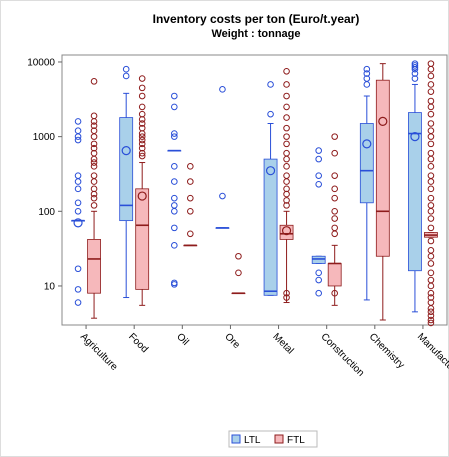 The height and width of the screenshot is (457, 449). Describe the element at coordinates (255, 34) in the screenshot. I see `chart-subtitle: Weight : tonnage` at that location.